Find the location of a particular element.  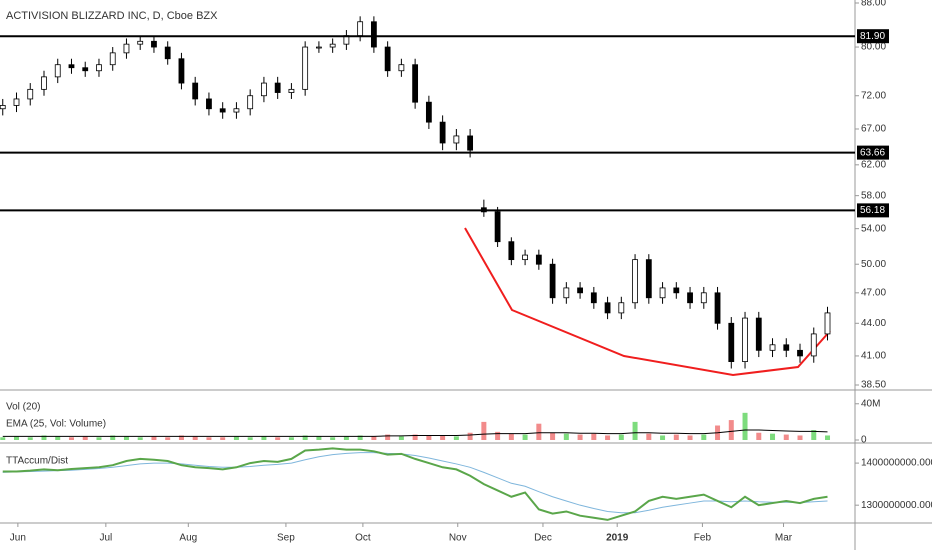

chart-title: ACTIVISION BLIZZARD INC, D, Cboe BZX is located at coordinates (112, 16).